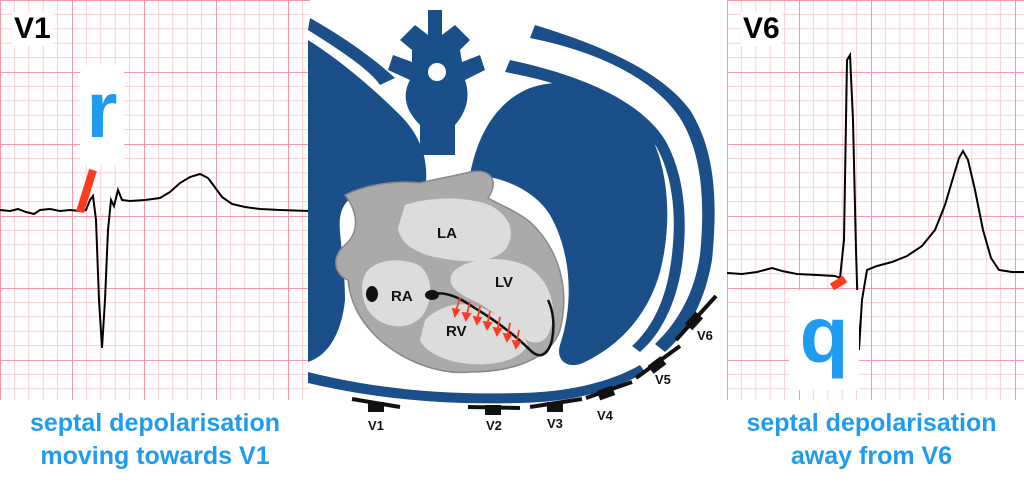 The height and width of the screenshot is (490, 1024). Describe the element at coordinates (351, 51) in the screenshot. I see `chest-wall-outer` at that location.